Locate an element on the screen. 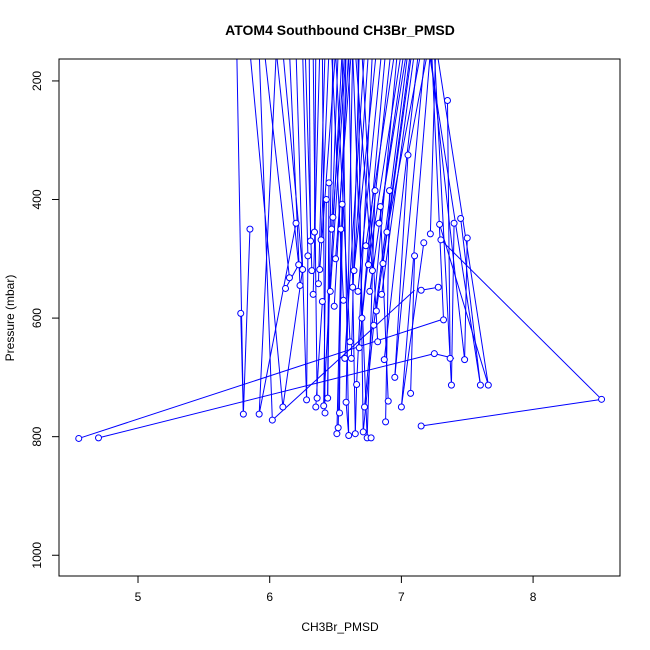 The width and height of the screenshot is (650, 650). y-axis-label: Pressure (mbar) is located at coordinates (10, 318).